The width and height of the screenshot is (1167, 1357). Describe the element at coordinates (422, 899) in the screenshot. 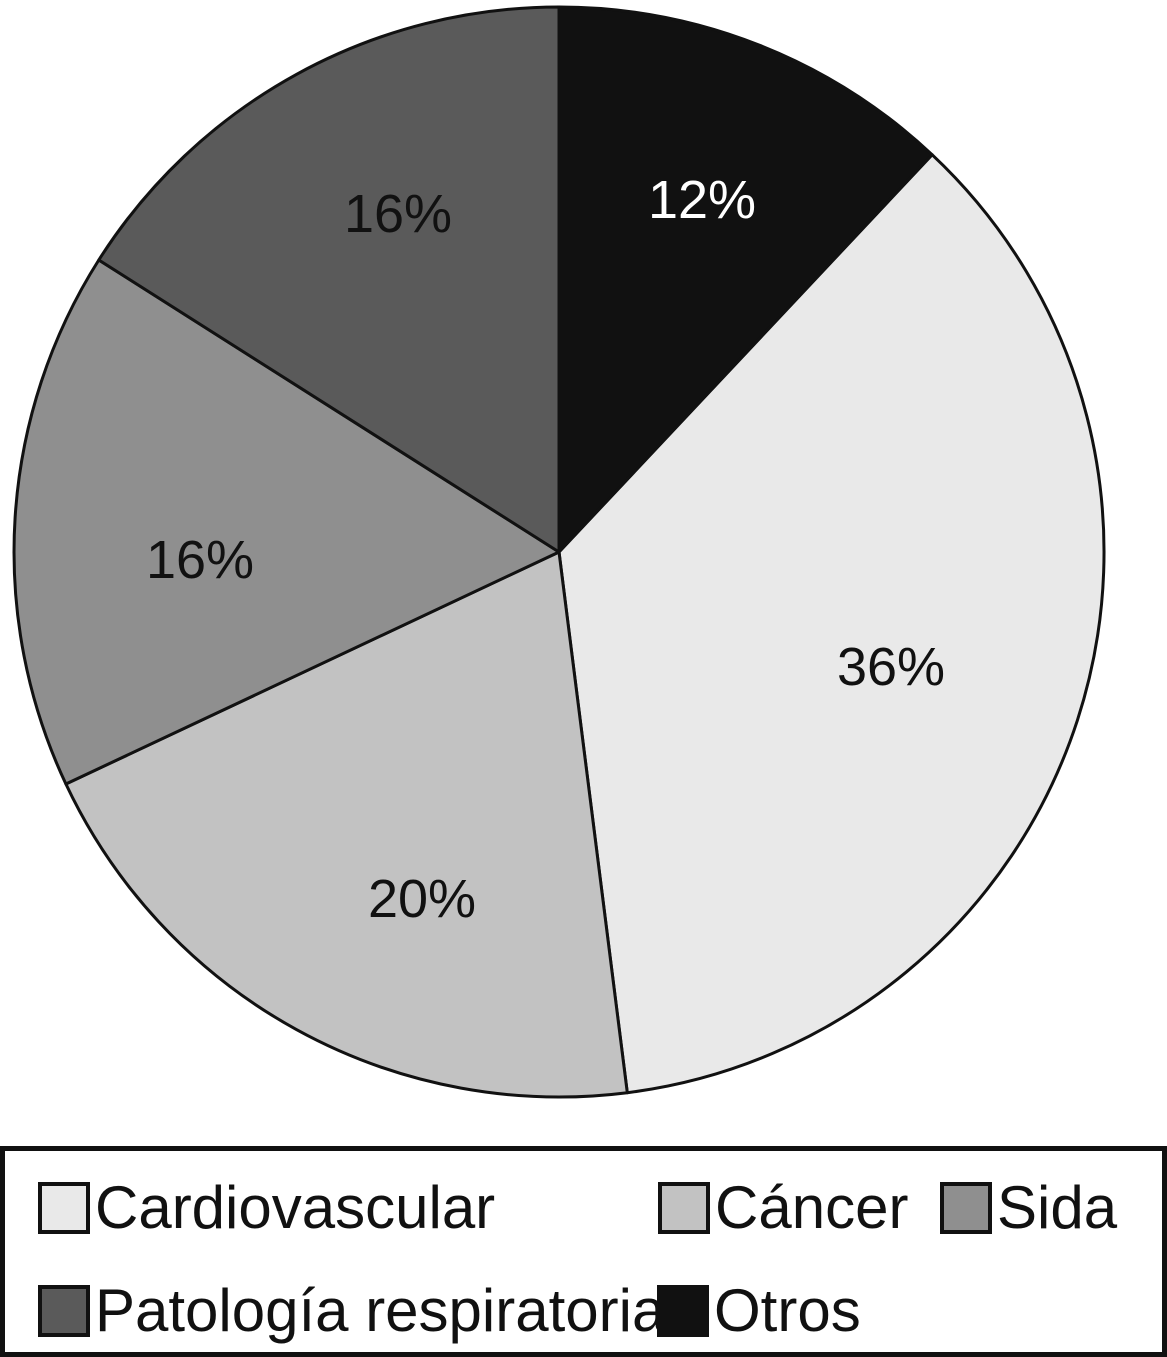

I see `slice-label-cancer: 20%` at that location.